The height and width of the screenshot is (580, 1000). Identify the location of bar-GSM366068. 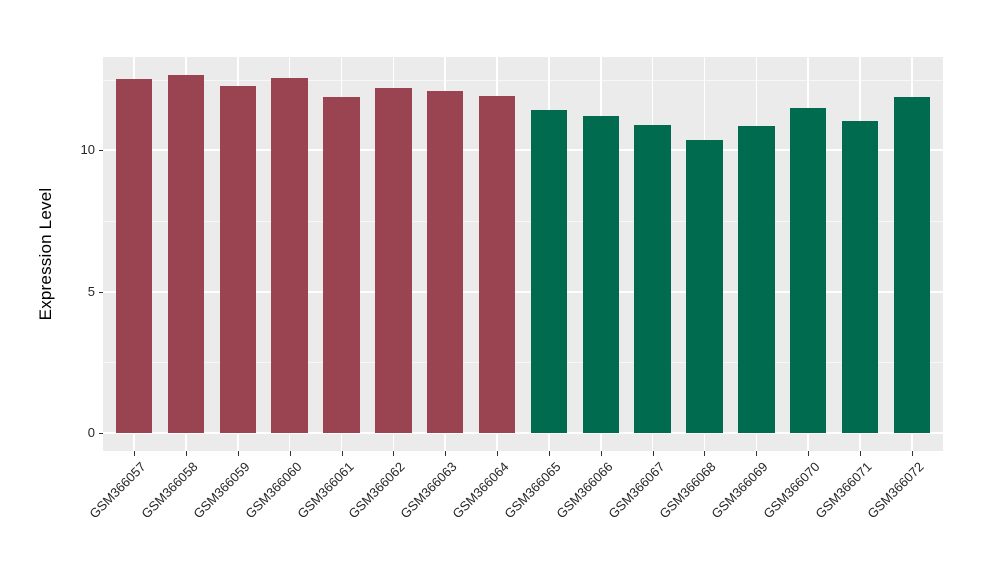
(704, 286).